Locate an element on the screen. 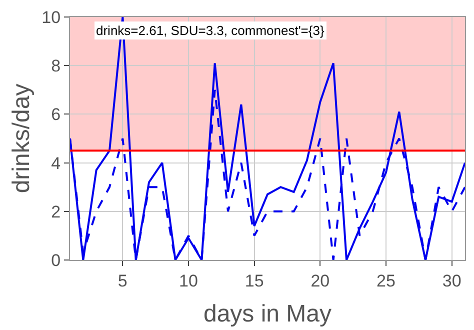  x-tick-label: 30 is located at coordinates (452, 280).